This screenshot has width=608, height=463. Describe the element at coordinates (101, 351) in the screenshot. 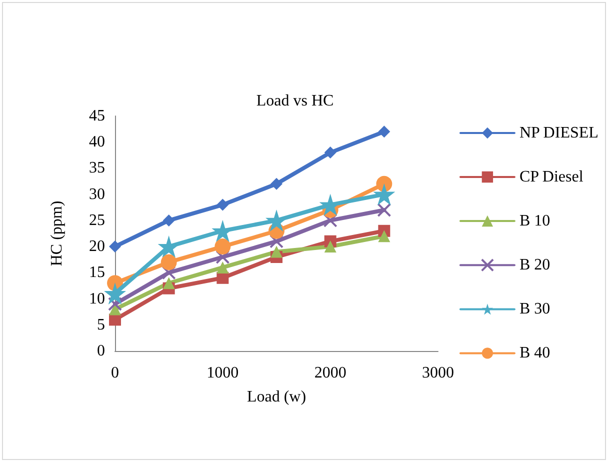

I see `y-tick-label: 0` at that location.